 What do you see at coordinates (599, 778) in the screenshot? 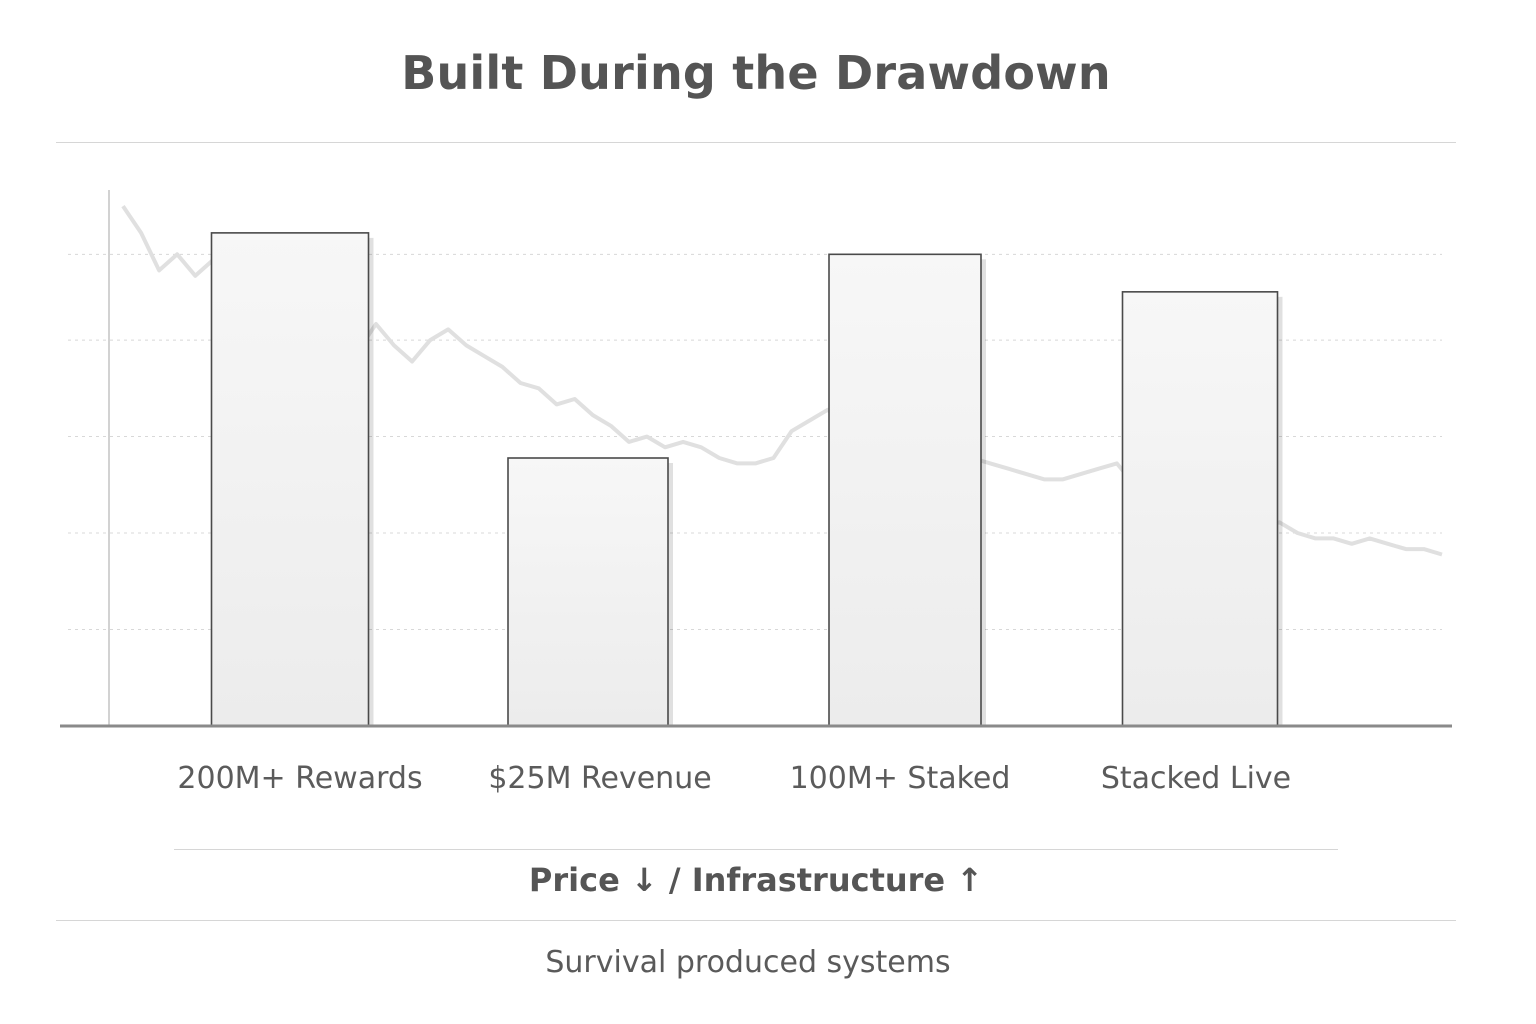
I see `category-label-25m-revenue: $25M Revenue` at bounding box center [599, 778].